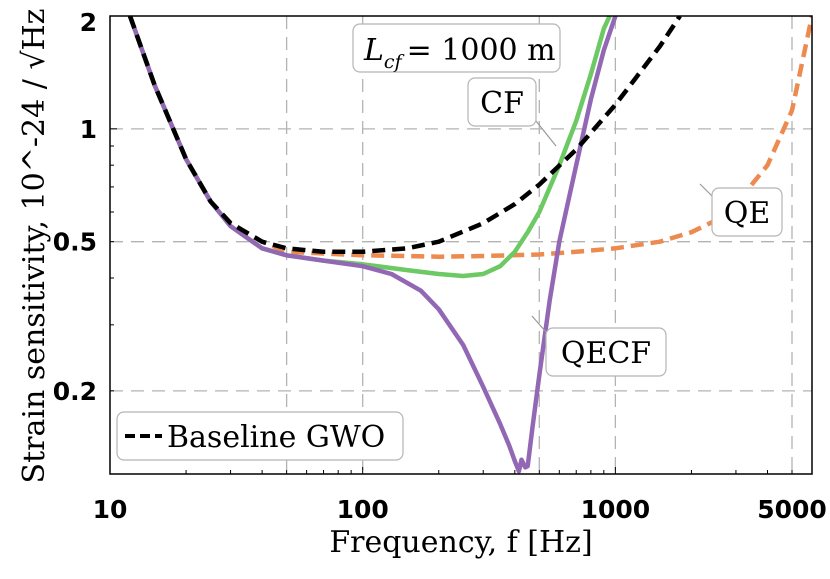 This screenshot has width=830, height=579. I want to click on y-axis-label-text: Strain sensitivity, 10^-24 / √Hz, so click(34, 246).